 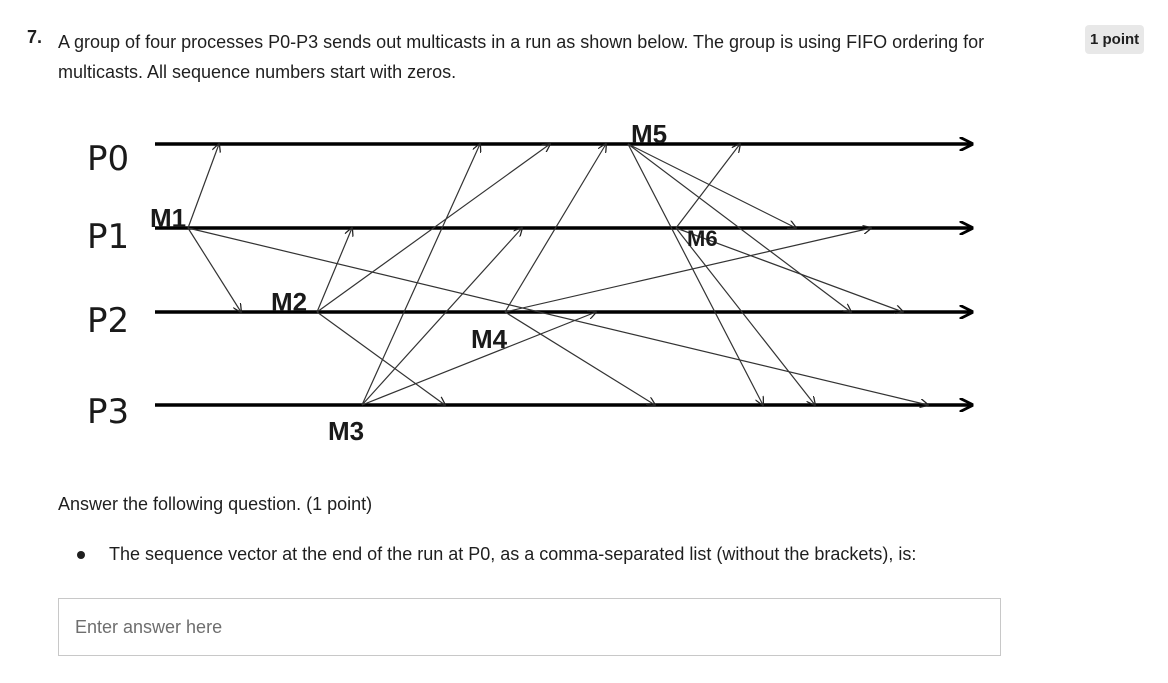 I want to click on arrow-m6-to-p2, so click(x=789, y=269).